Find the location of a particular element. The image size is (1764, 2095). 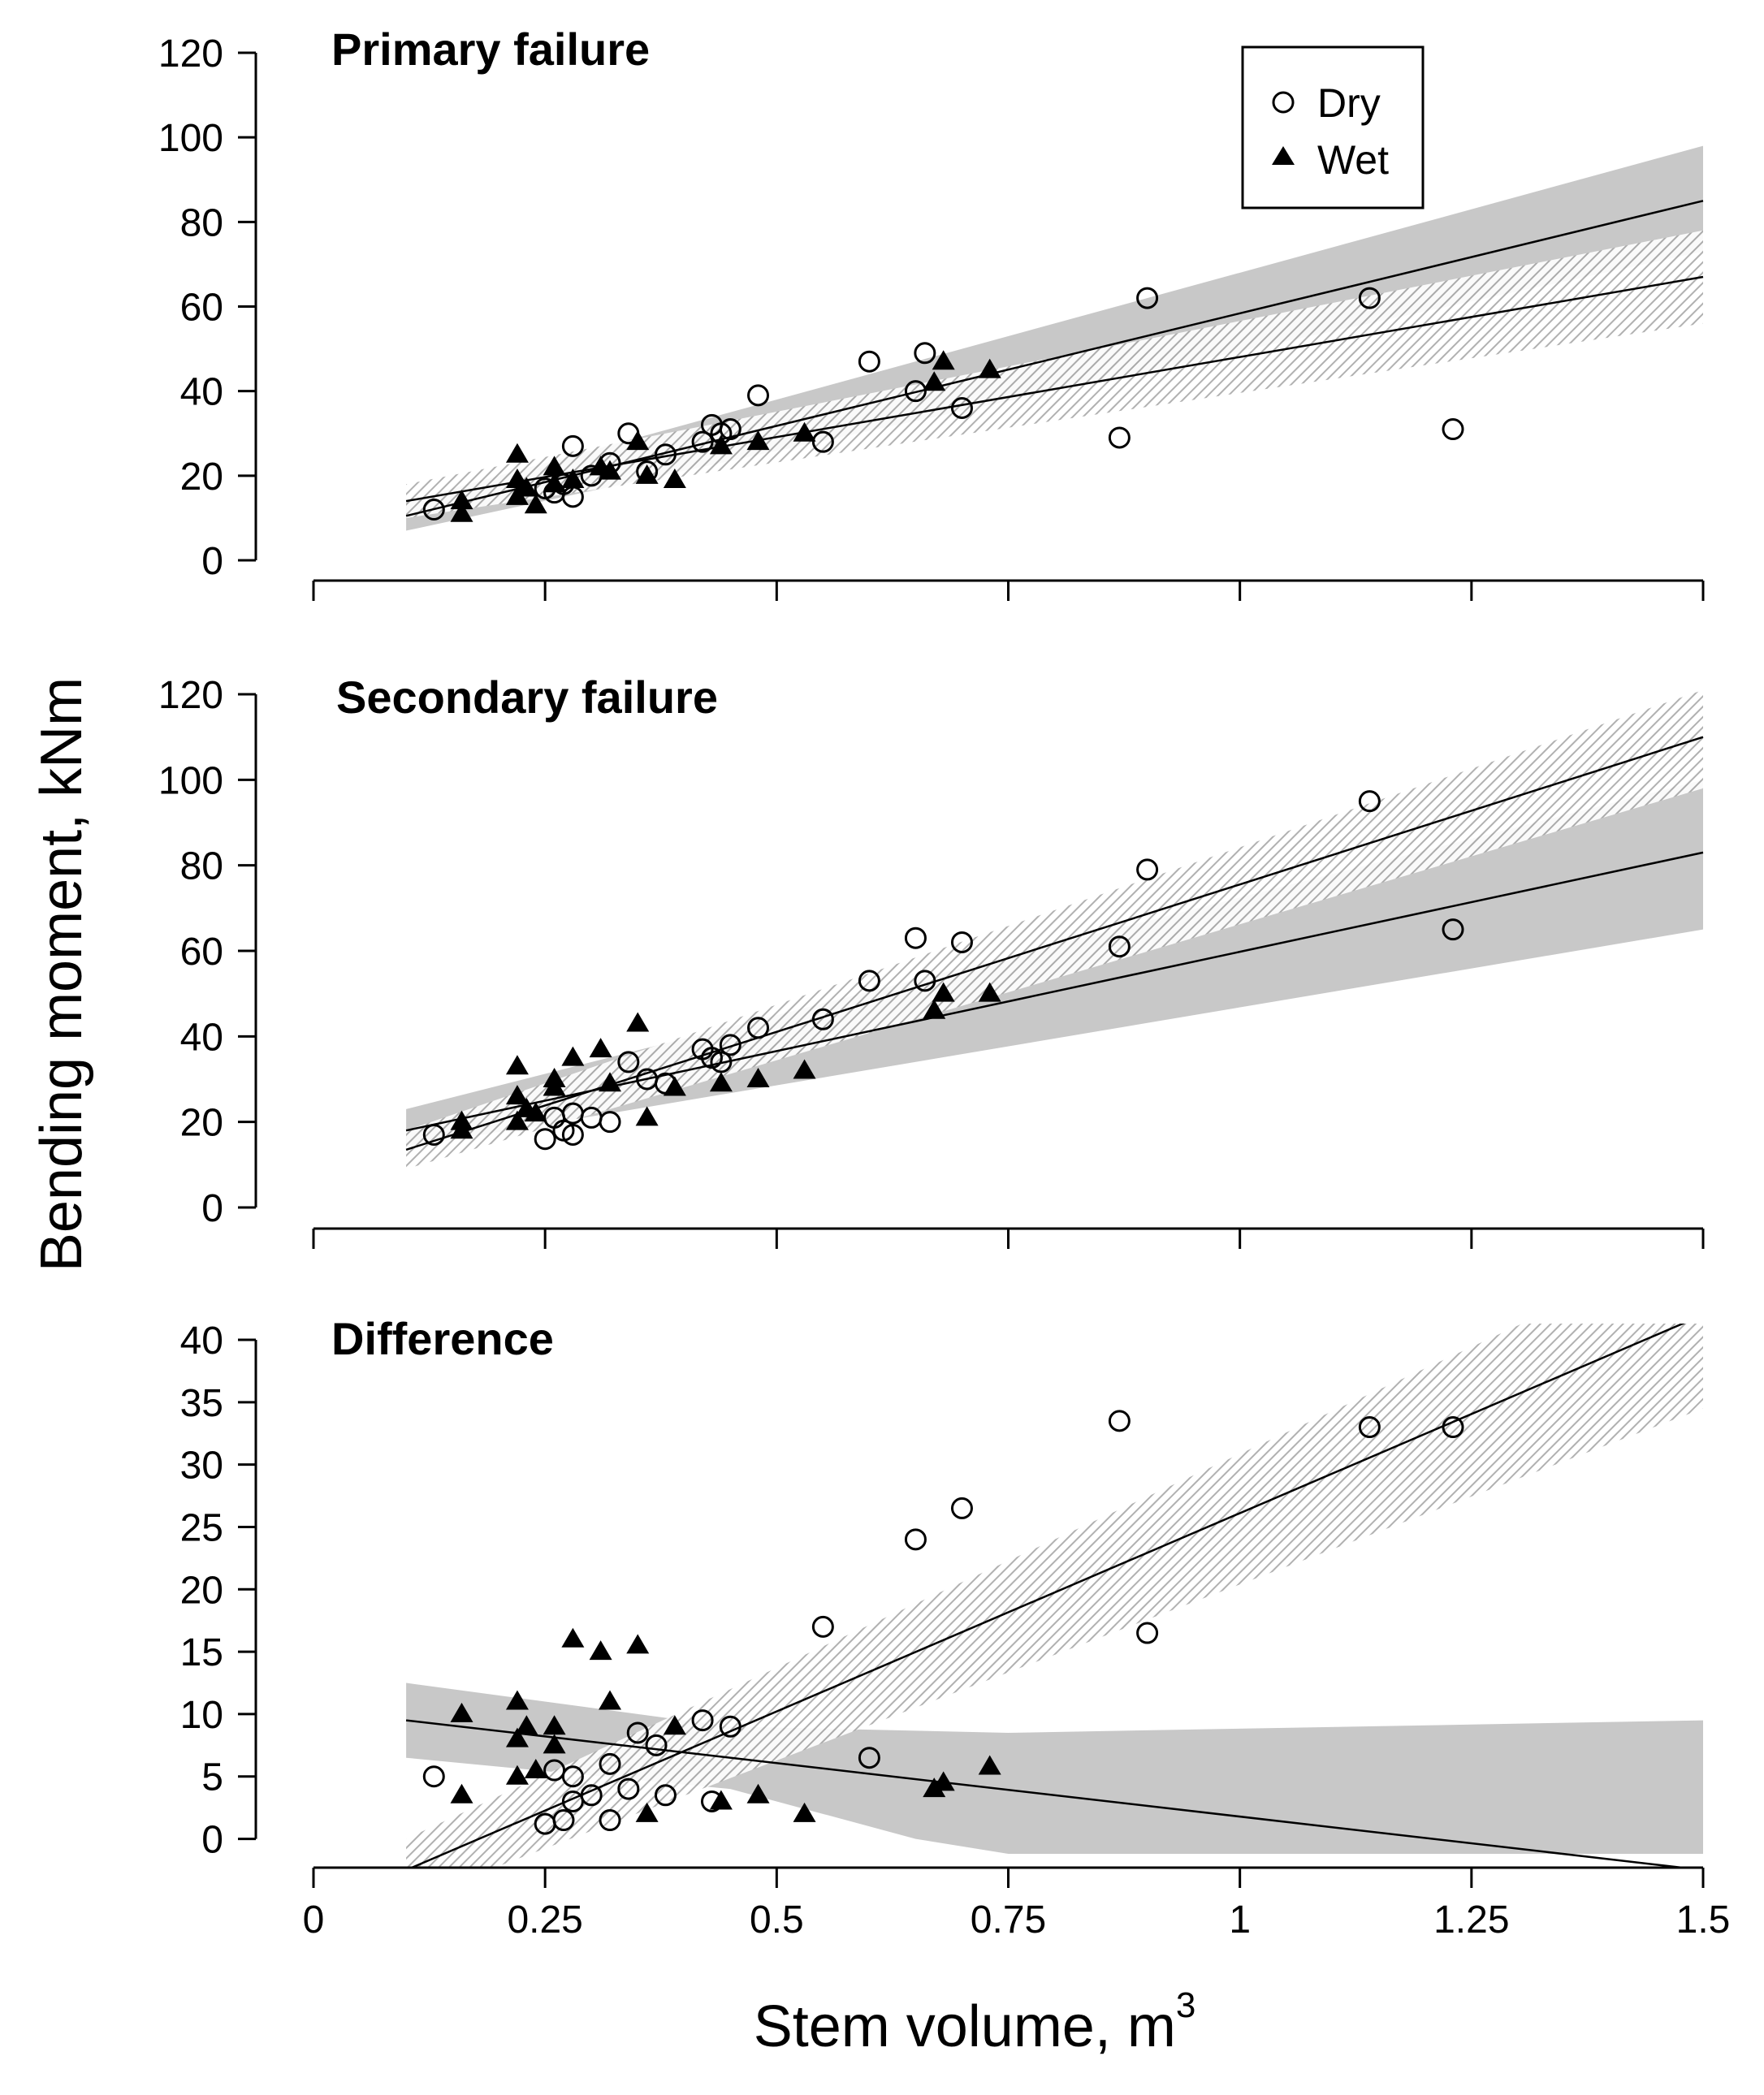

legend-wet-marker is located at coordinates (1283, 155).